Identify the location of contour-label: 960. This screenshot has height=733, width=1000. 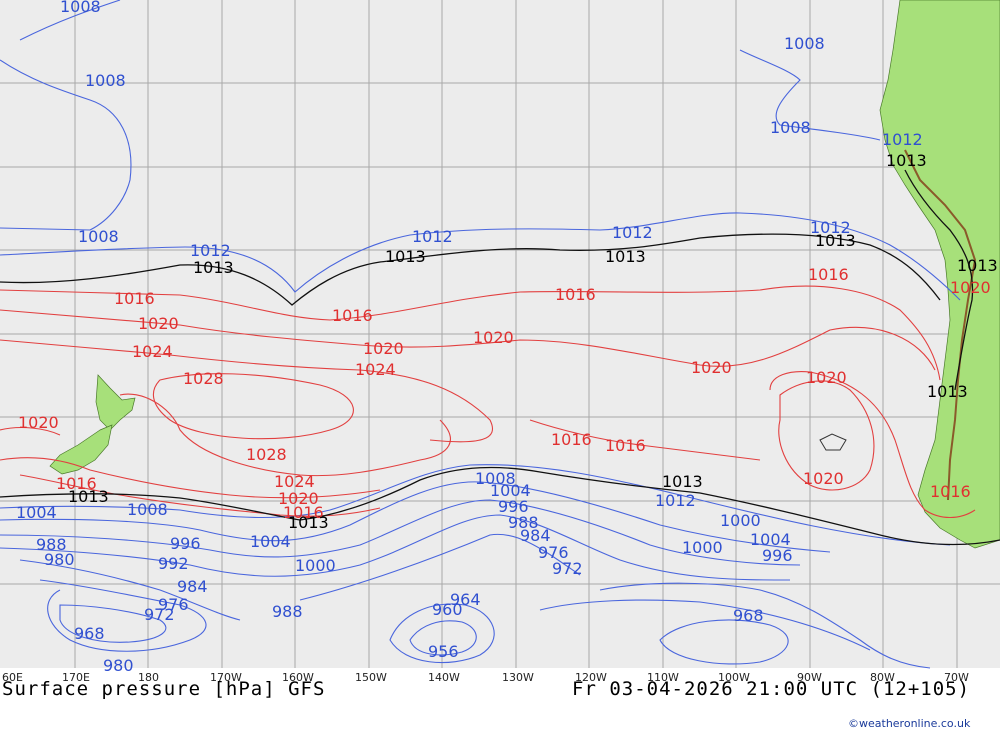
(447, 609).